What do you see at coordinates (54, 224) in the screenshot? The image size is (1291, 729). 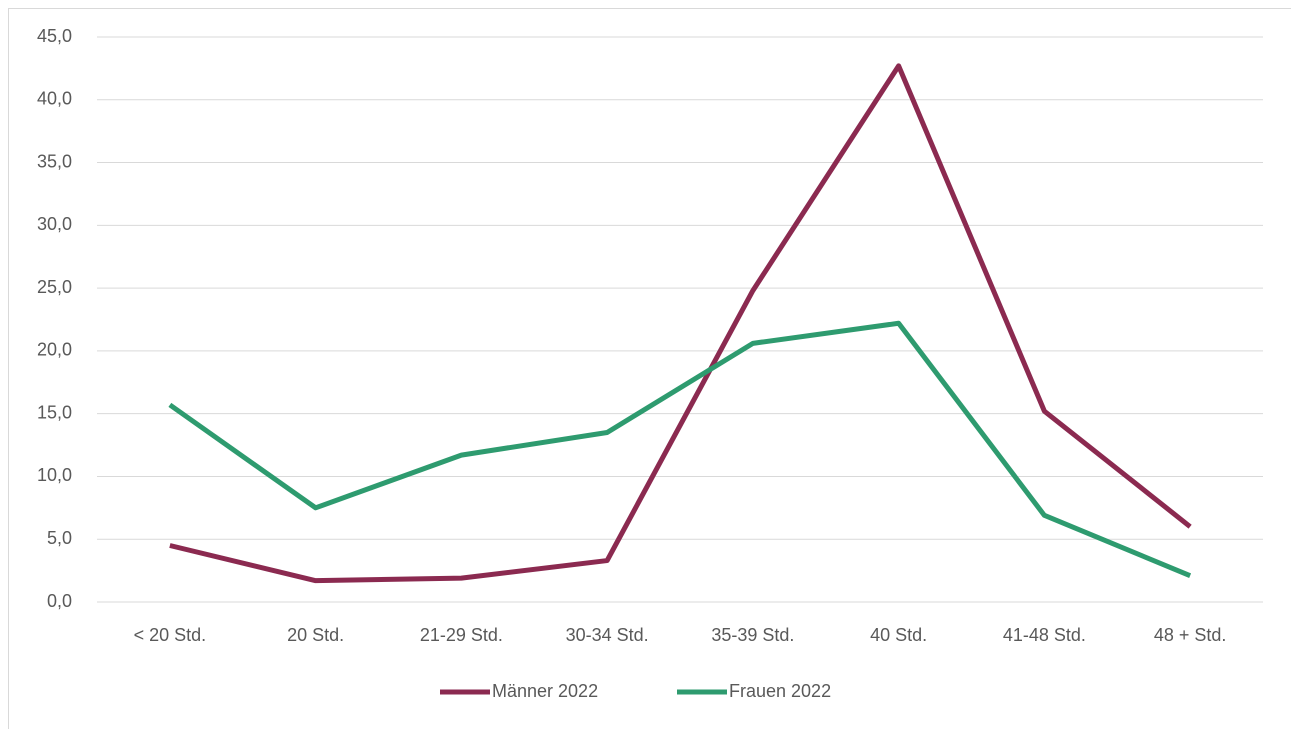 I see `y-tick-label: 30,0` at bounding box center [54, 224].